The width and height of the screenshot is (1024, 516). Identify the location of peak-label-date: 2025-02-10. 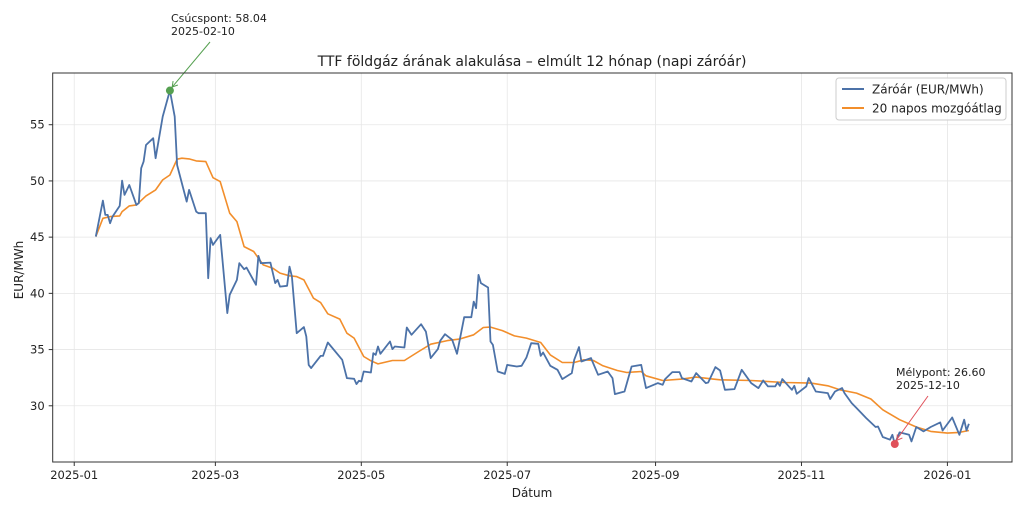
(203, 31).